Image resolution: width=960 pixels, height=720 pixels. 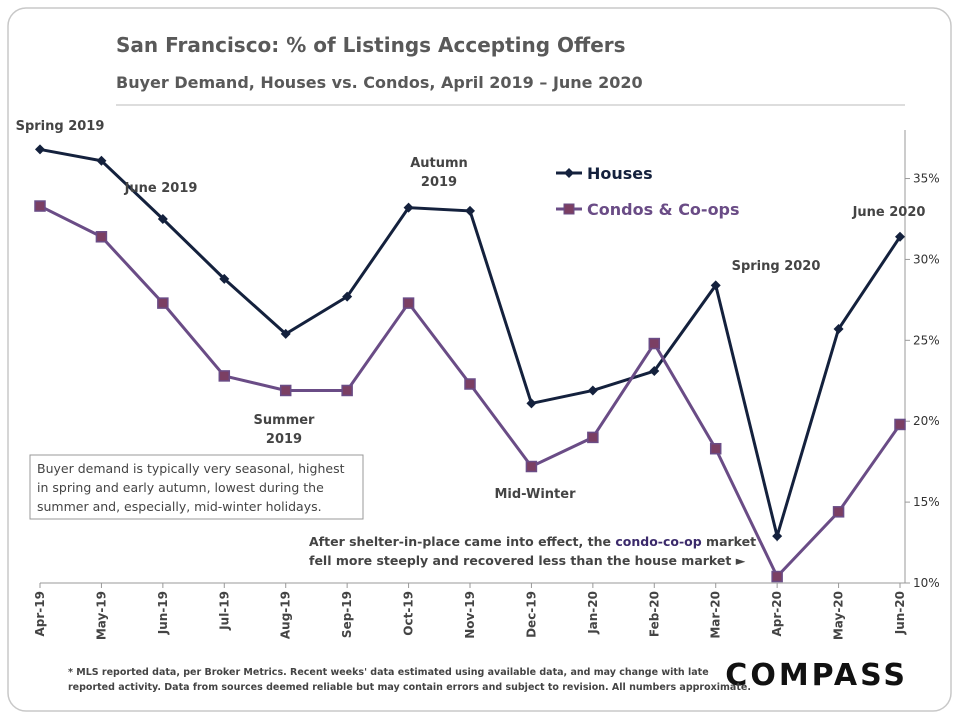 I want to click on x-tick-label: Mar-20, so click(x=716, y=615).